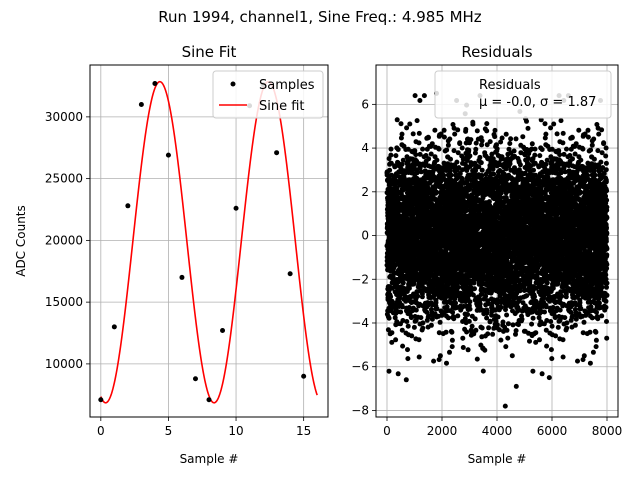 The height and width of the screenshot is (480, 640). I want to click on legend-samples-label: Samples, so click(287, 85).